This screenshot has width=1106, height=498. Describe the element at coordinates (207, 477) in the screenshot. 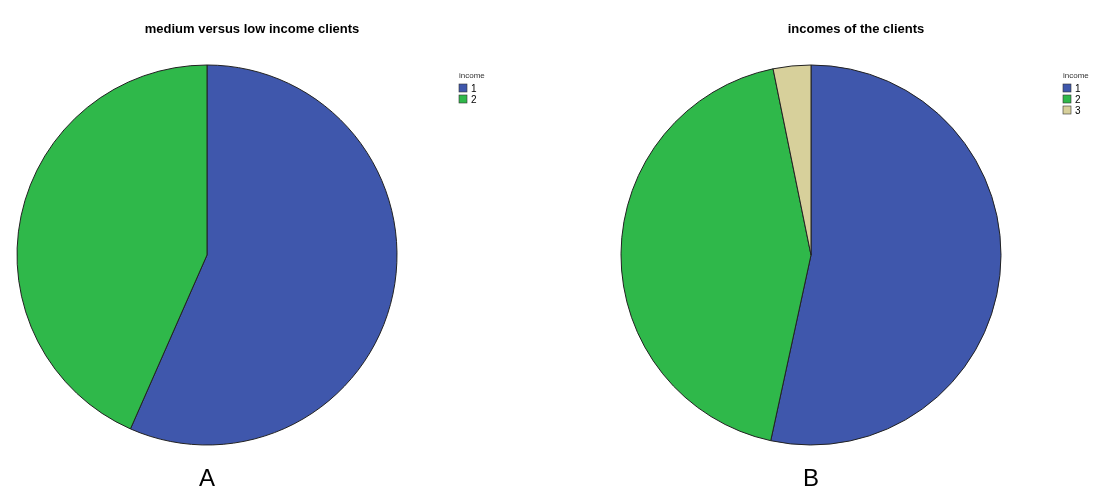

I see `text: A` at that location.